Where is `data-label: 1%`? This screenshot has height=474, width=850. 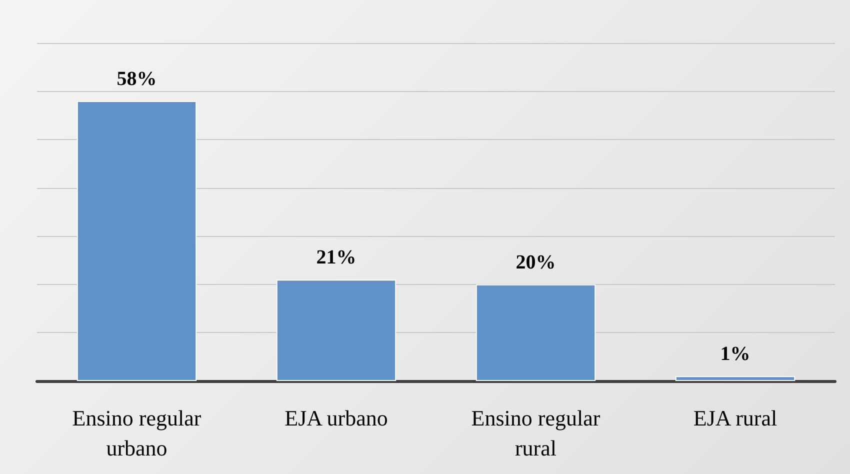 data-label: 1% is located at coordinates (735, 354).